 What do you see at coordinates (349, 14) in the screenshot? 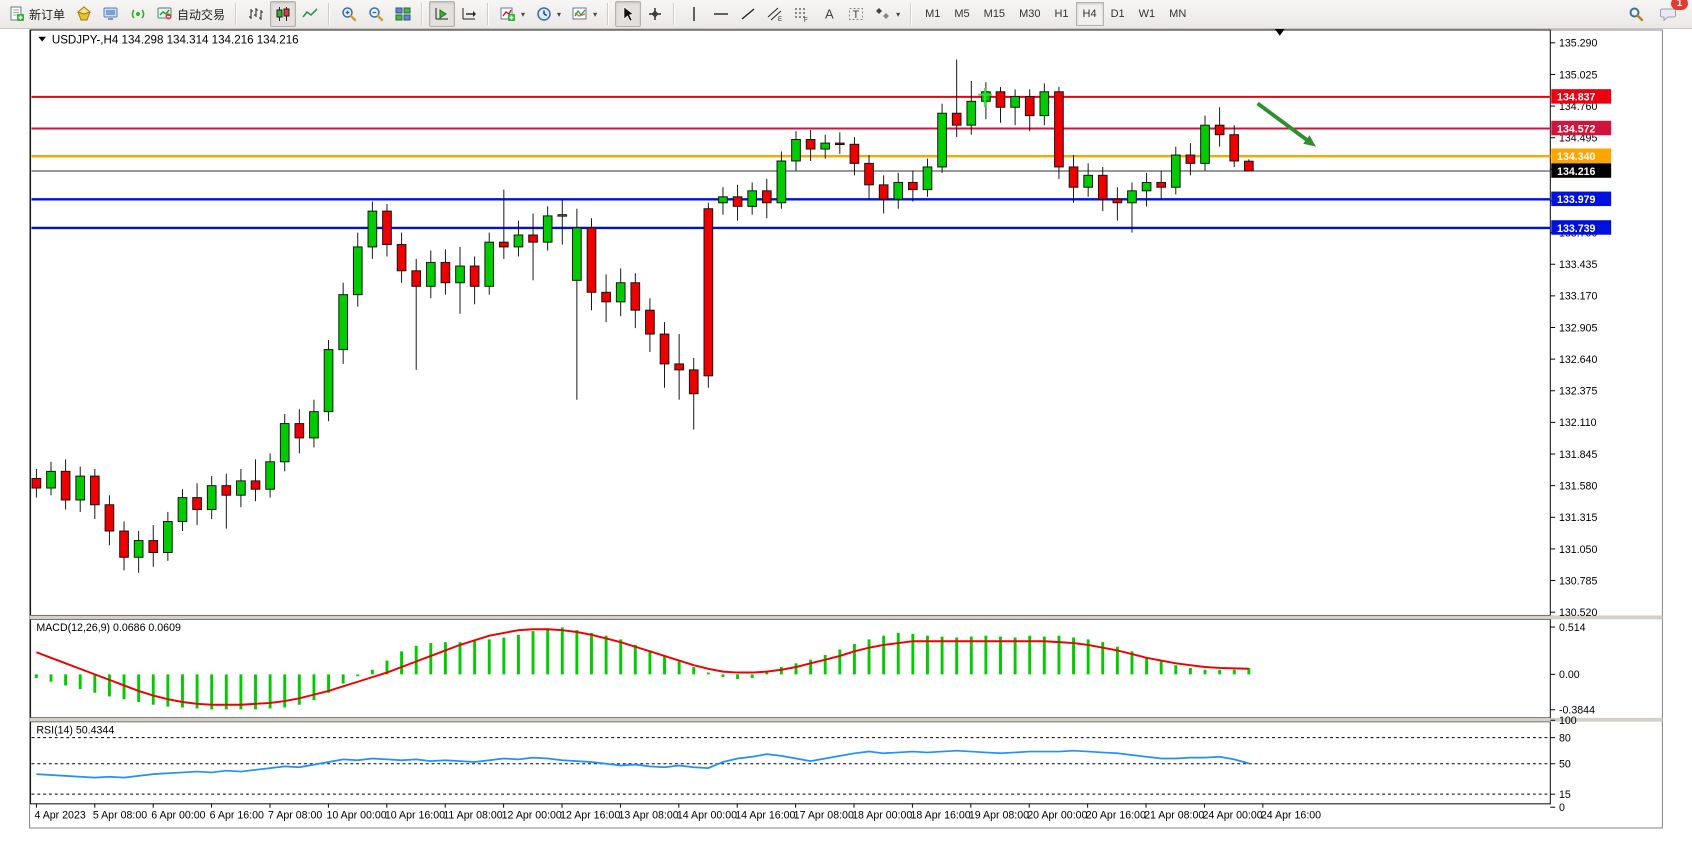
I see `zoom-in-button` at bounding box center [349, 14].